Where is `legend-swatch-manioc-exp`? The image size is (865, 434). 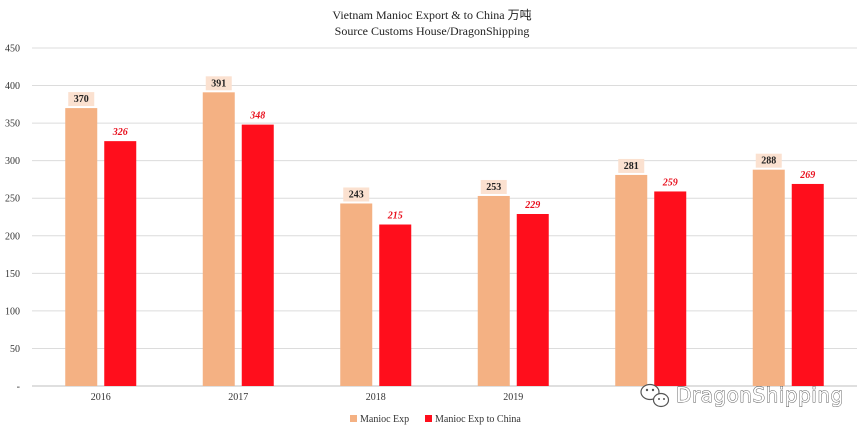 legend-swatch-manioc-exp is located at coordinates (353, 418).